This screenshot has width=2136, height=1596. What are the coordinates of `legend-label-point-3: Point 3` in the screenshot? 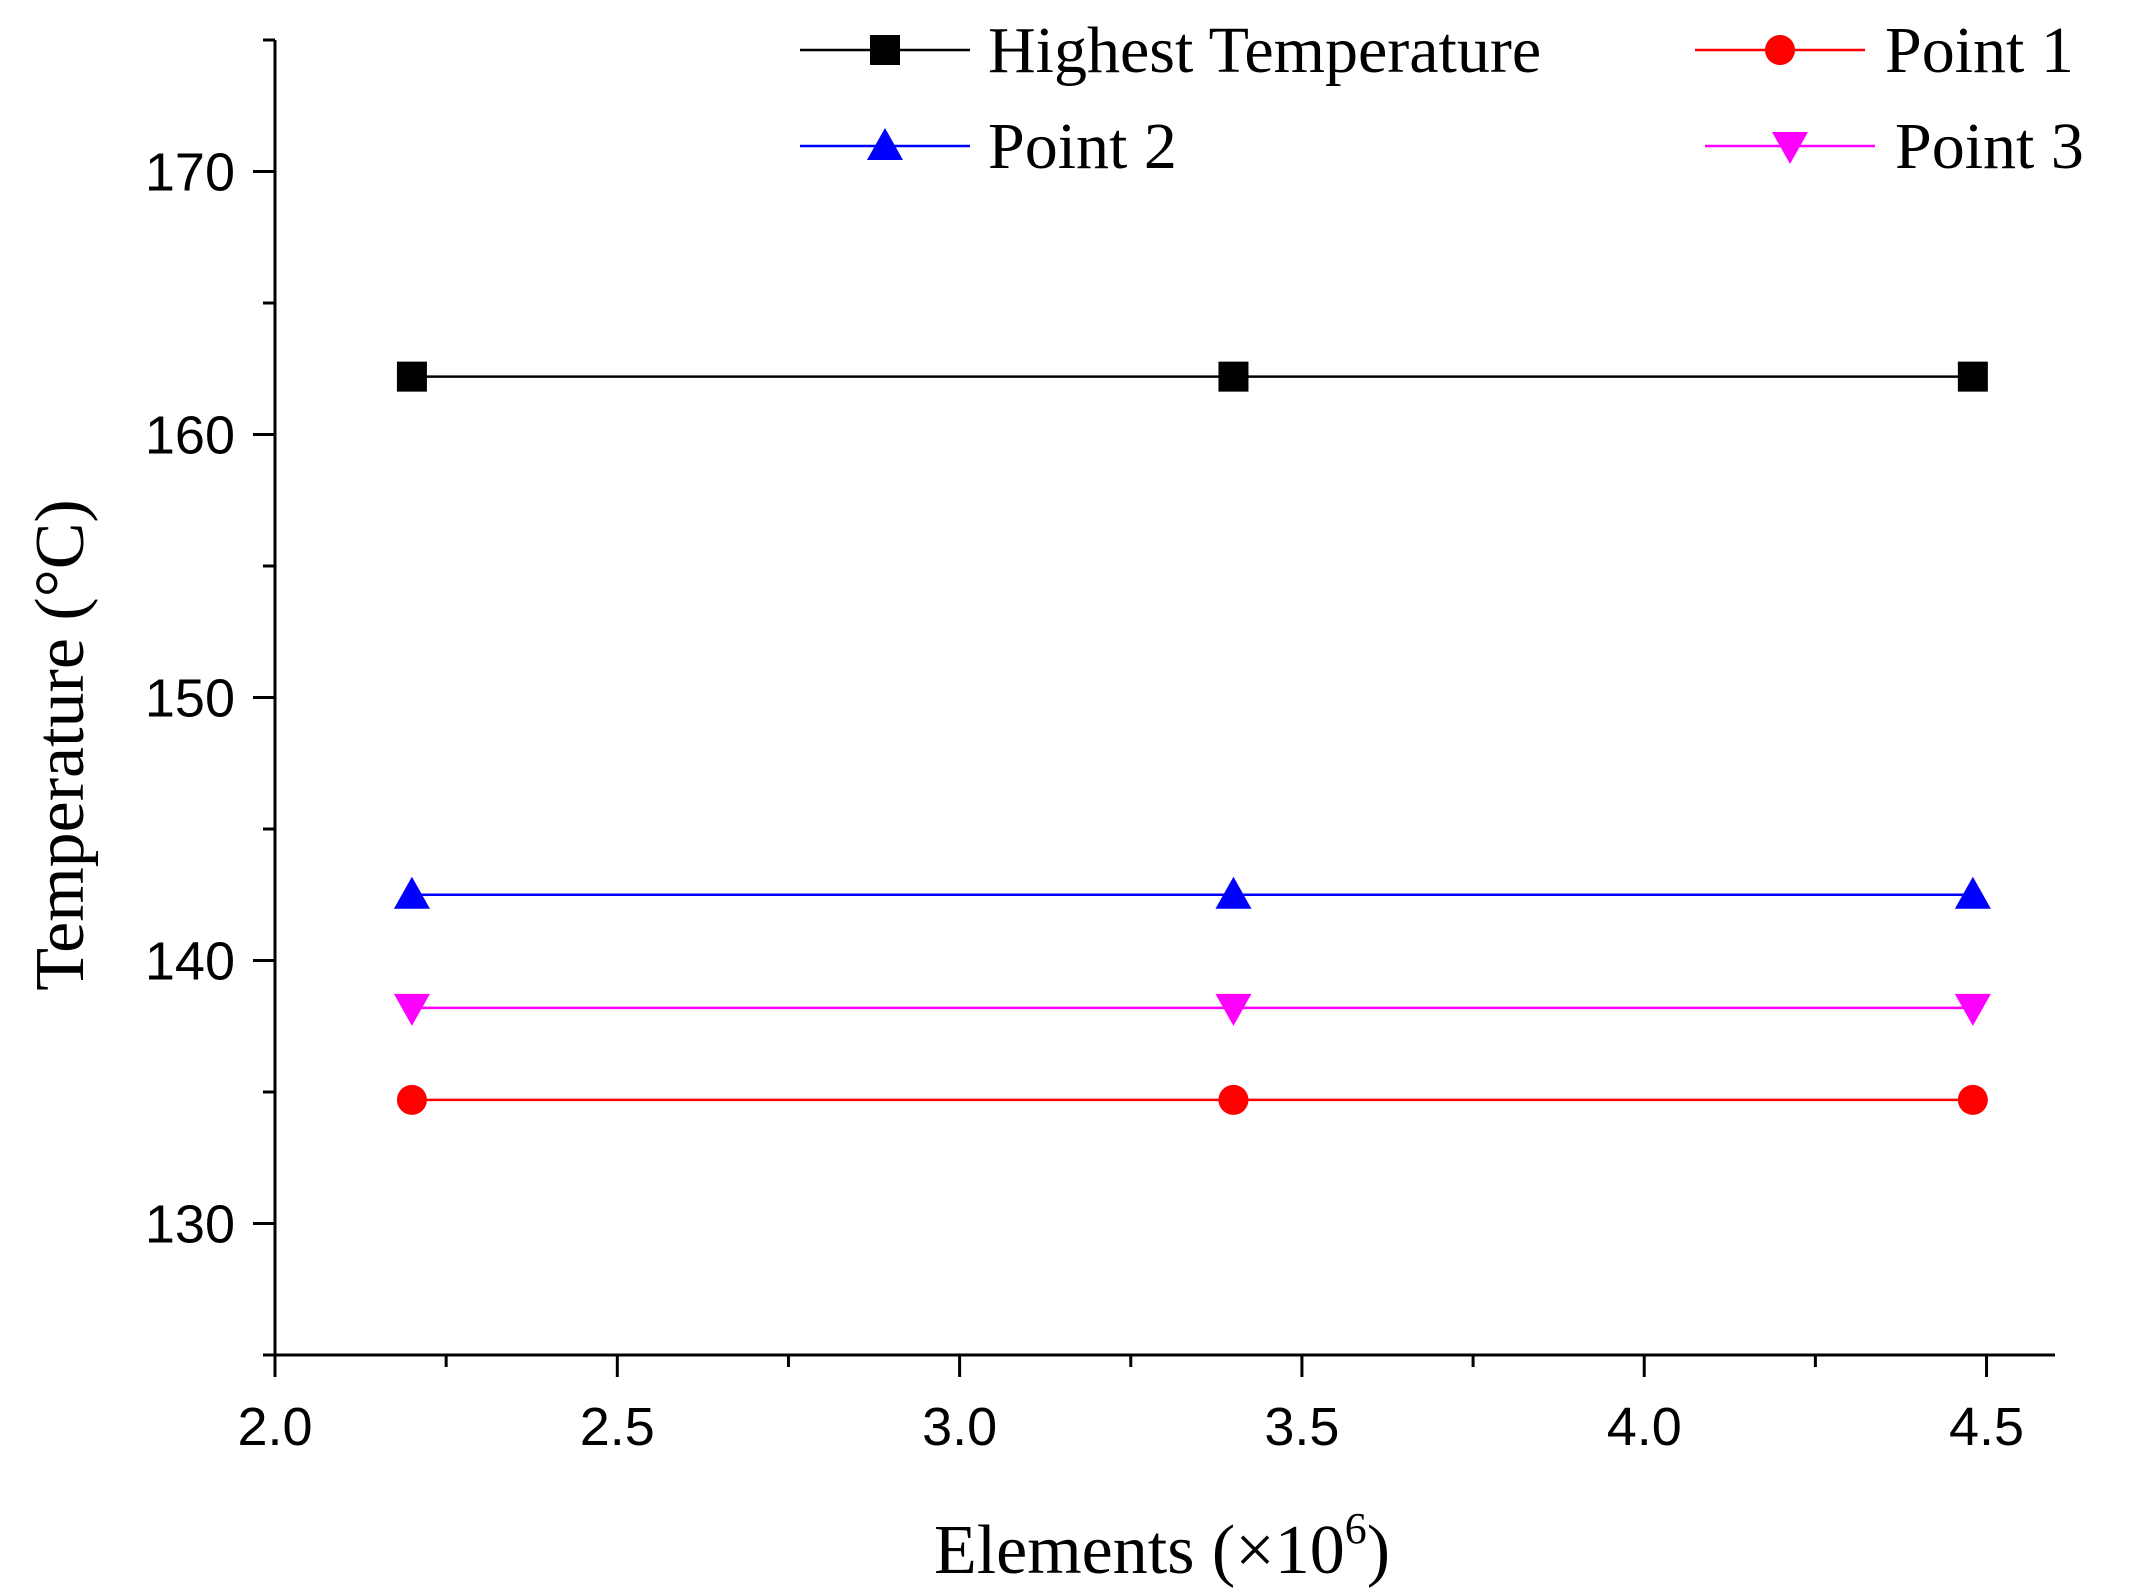 It's located at (1989, 146).